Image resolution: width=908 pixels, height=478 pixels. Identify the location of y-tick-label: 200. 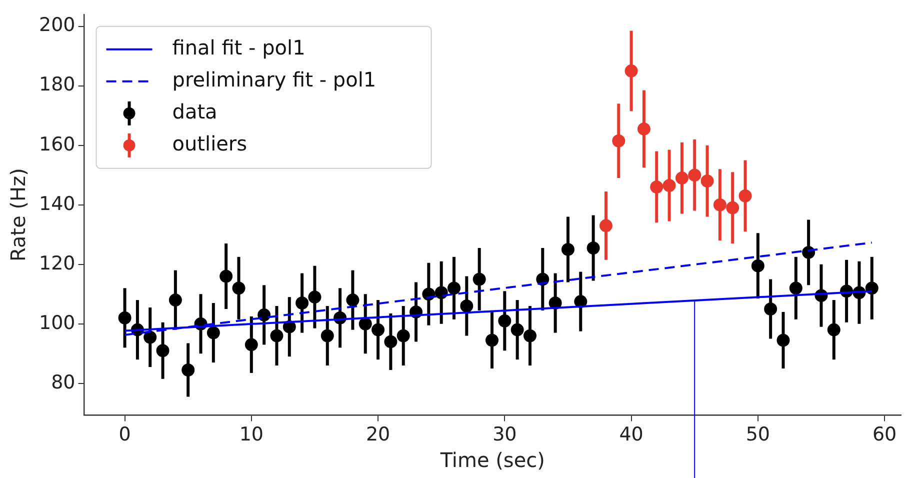
(57, 25).